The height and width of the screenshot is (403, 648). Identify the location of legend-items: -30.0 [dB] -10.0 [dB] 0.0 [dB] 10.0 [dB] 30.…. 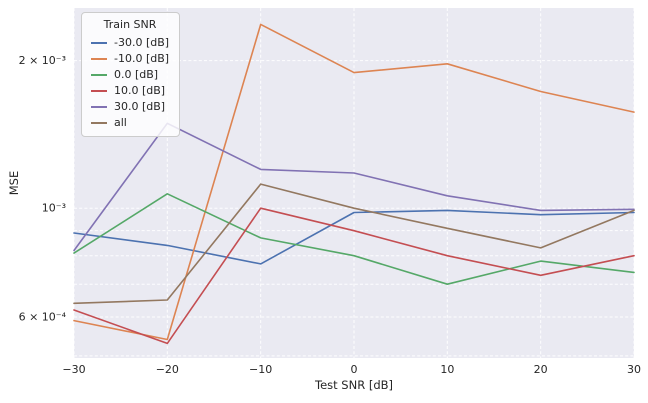
(130, 83).